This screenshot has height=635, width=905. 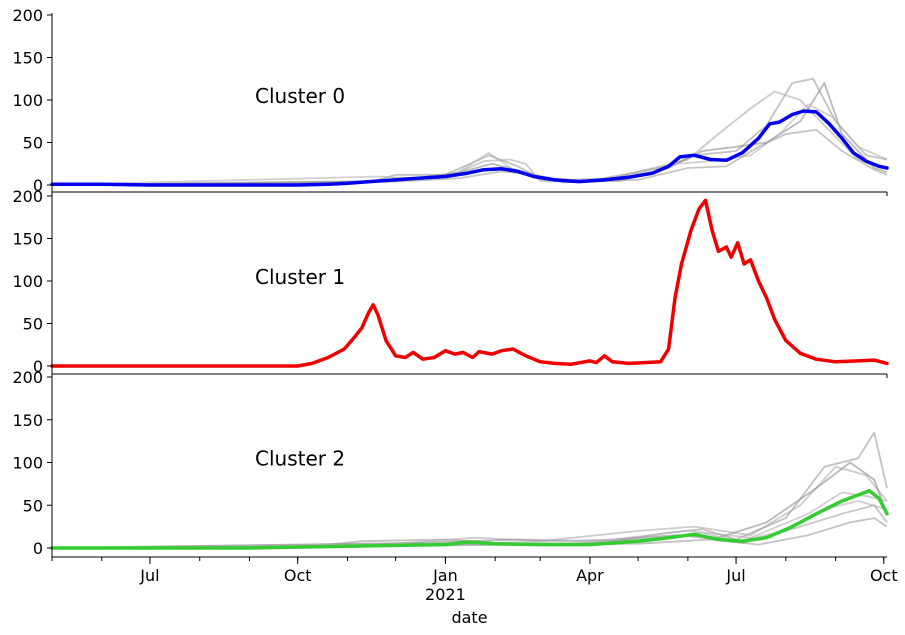 What do you see at coordinates (445, 575) in the screenshot?
I see `x-tick-label-2: Jan` at bounding box center [445, 575].